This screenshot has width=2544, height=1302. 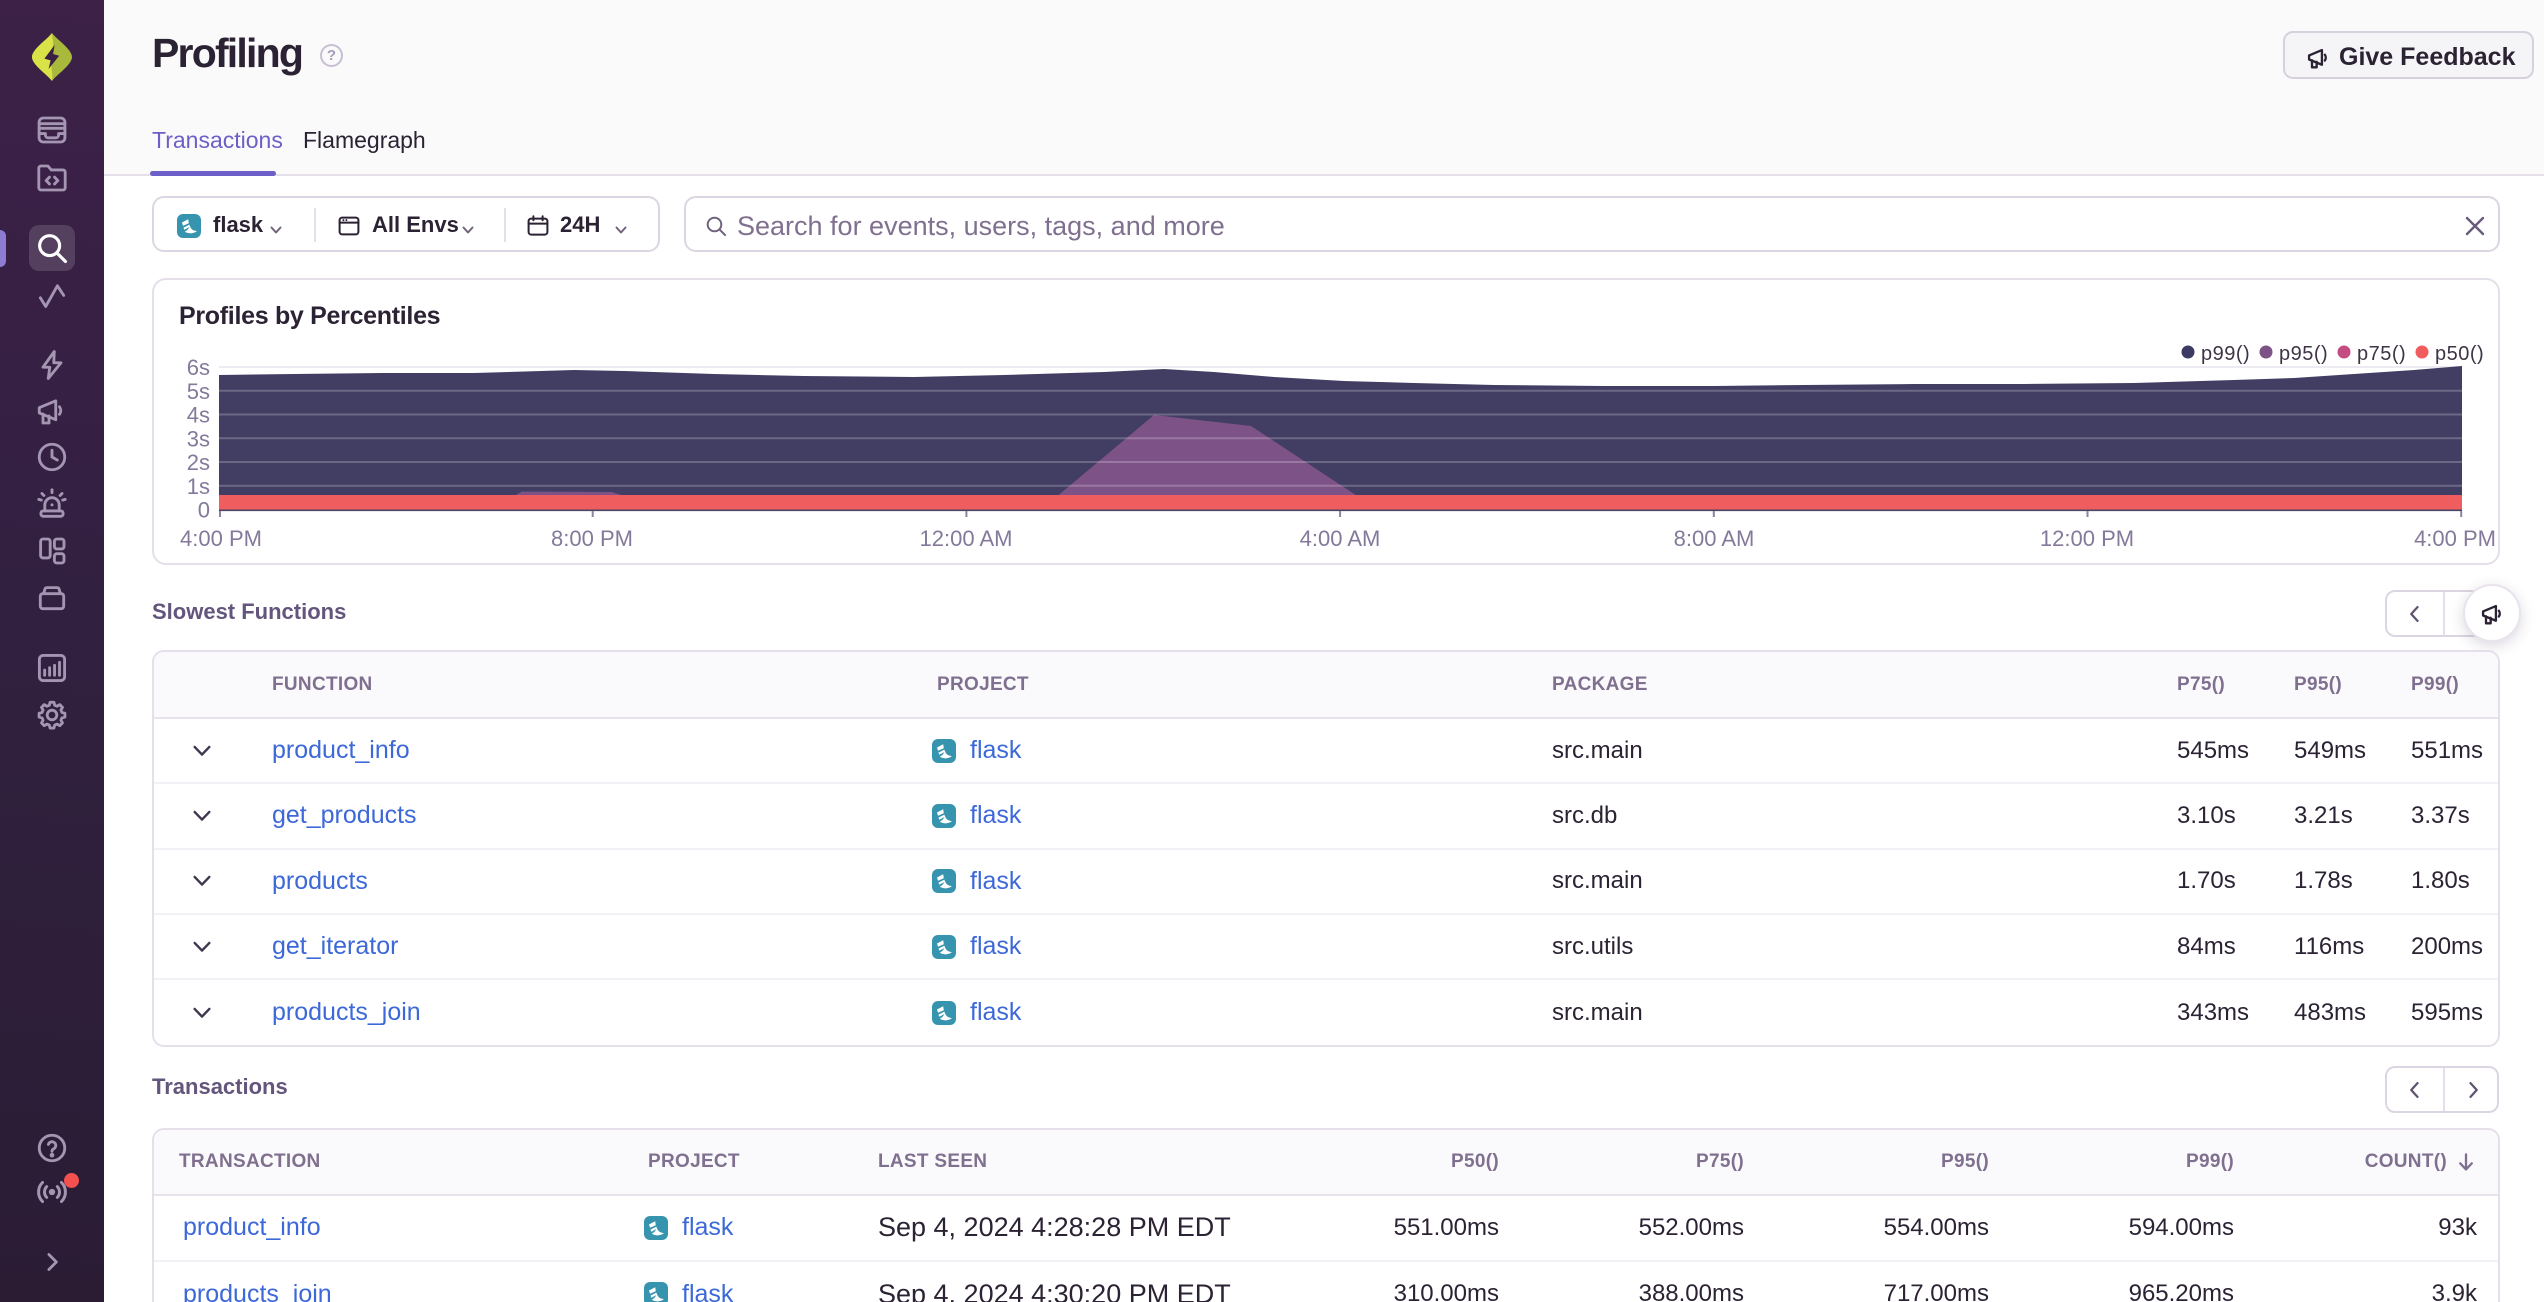 What do you see at coordinates (1714, 538) in the screenshot?
I see `svg-text: 8:00 AM` at bounding box center [1714, 538].